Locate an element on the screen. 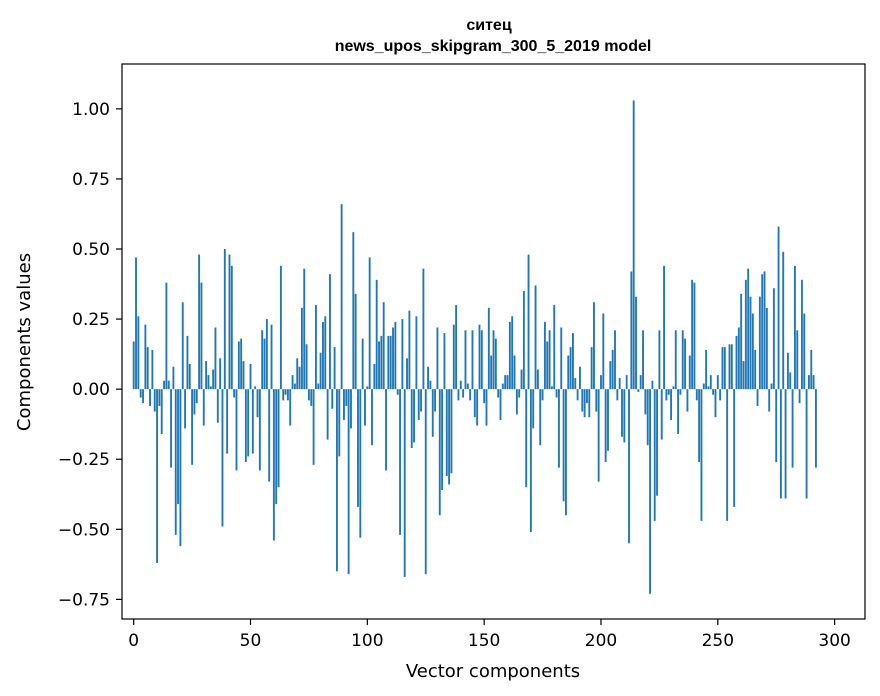 The width and height of the screenshot is (880, 696). x-tick-label: 100 is located at coordinates (367, 641).